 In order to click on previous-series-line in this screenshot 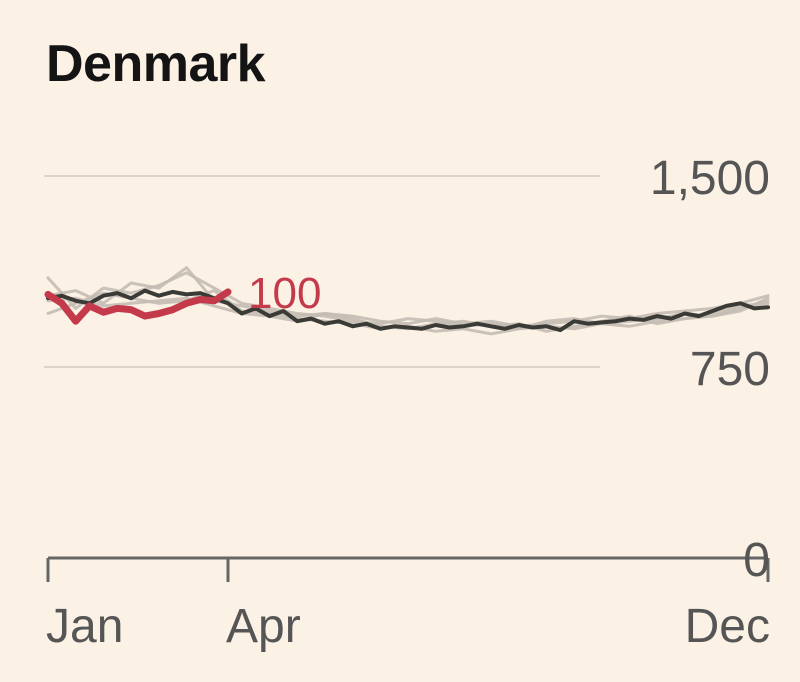, I will do `click(408, 311)`.